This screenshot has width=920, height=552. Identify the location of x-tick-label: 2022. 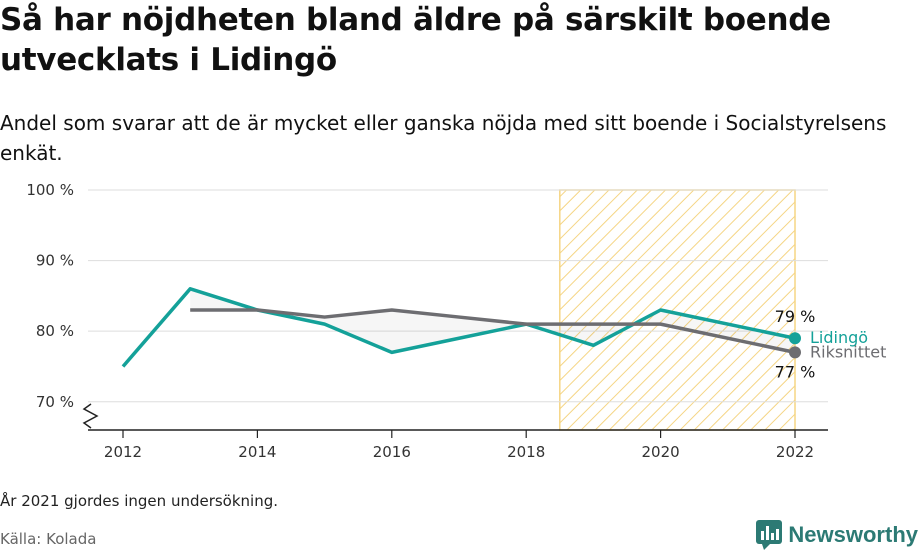
(795, 452).